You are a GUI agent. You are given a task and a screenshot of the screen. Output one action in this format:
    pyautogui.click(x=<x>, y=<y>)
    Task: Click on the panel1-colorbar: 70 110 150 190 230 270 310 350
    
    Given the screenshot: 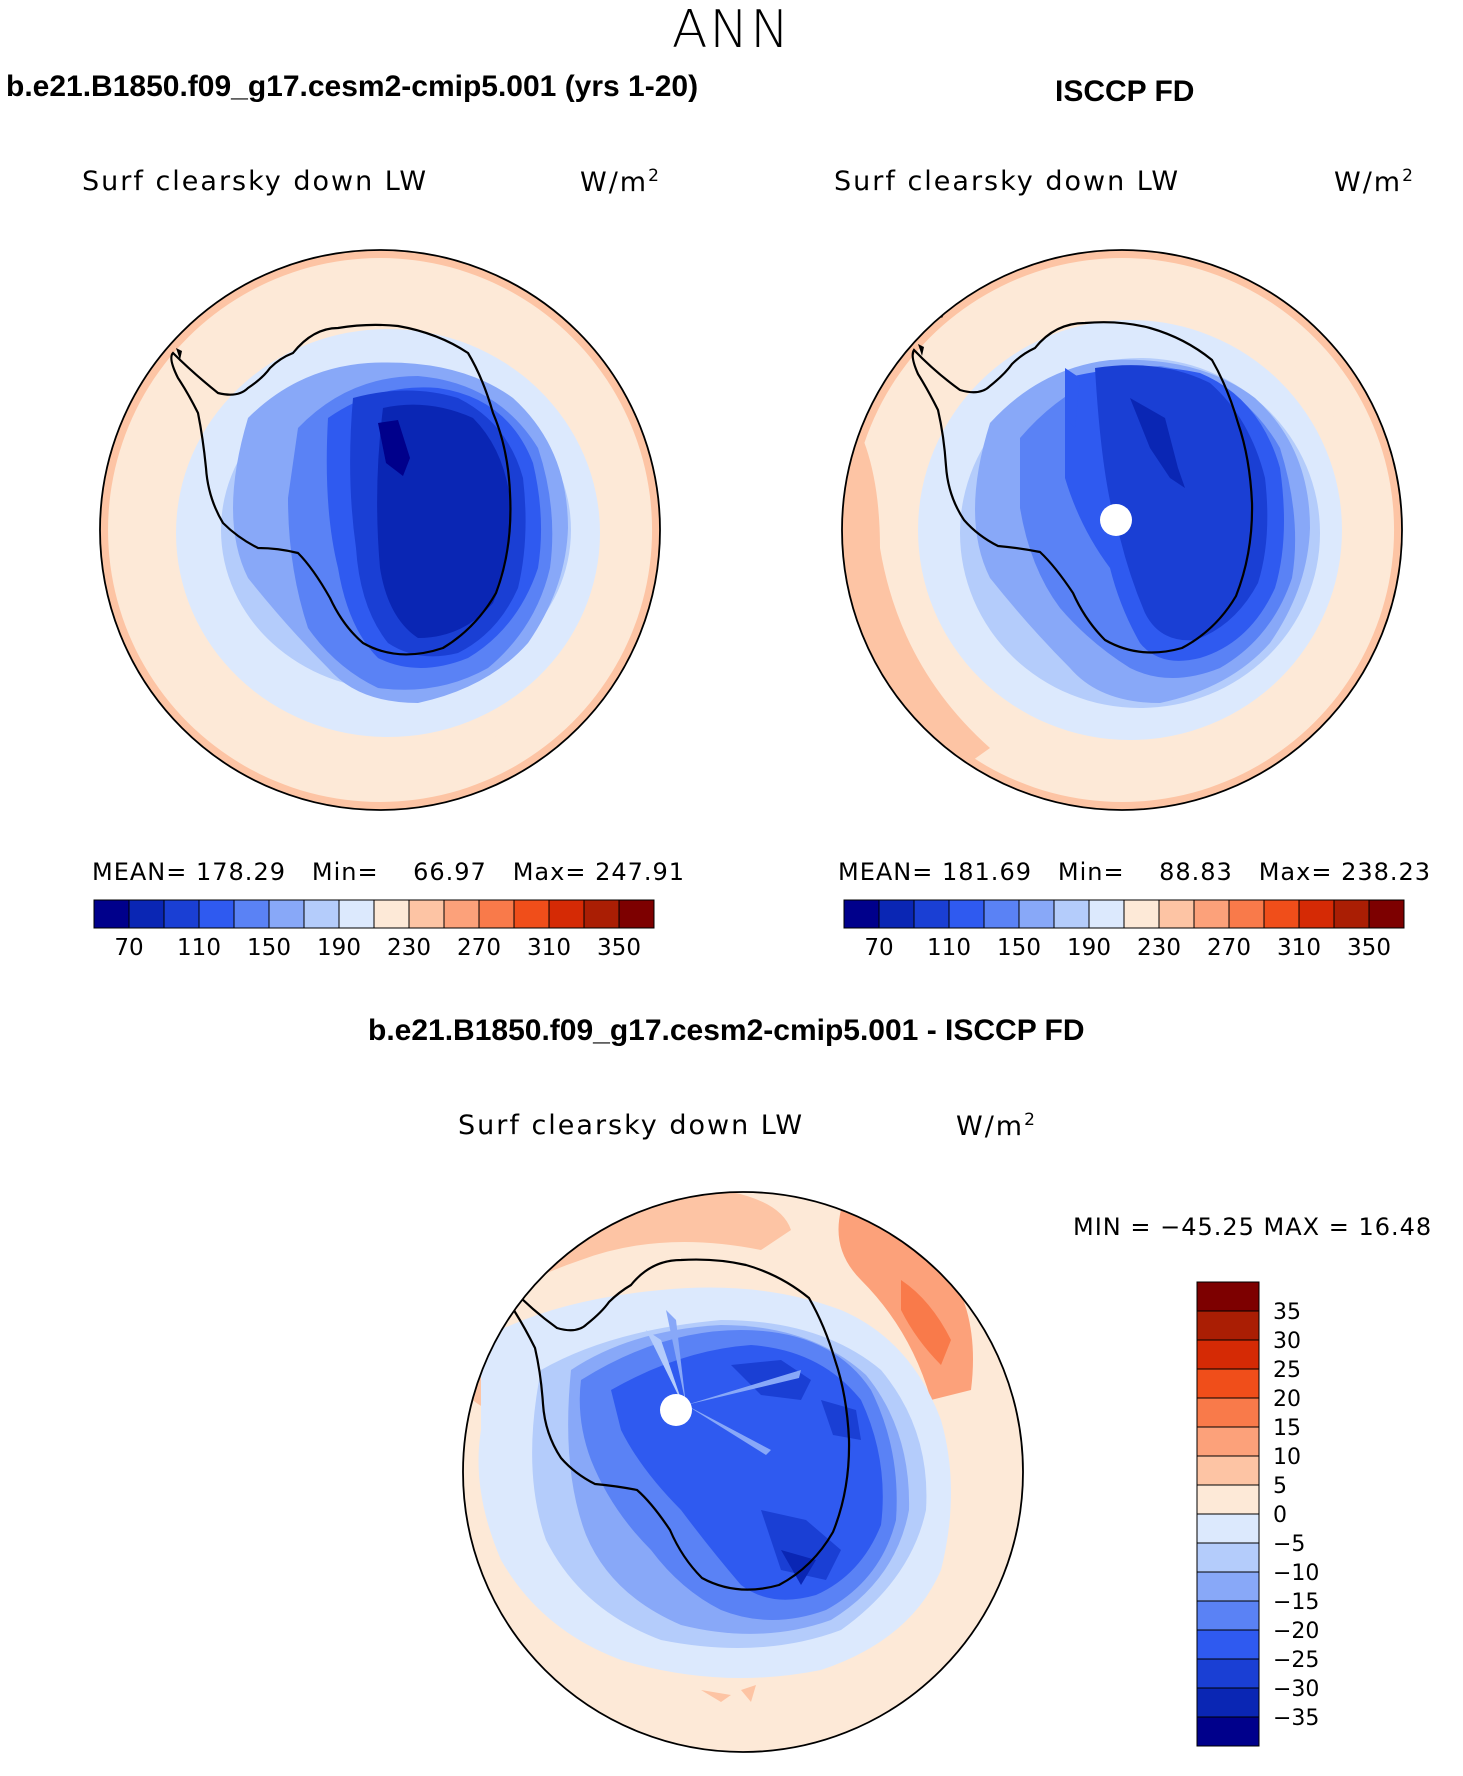 What is the action you would take?
    pyautogui.click(x=374, y=928)
    